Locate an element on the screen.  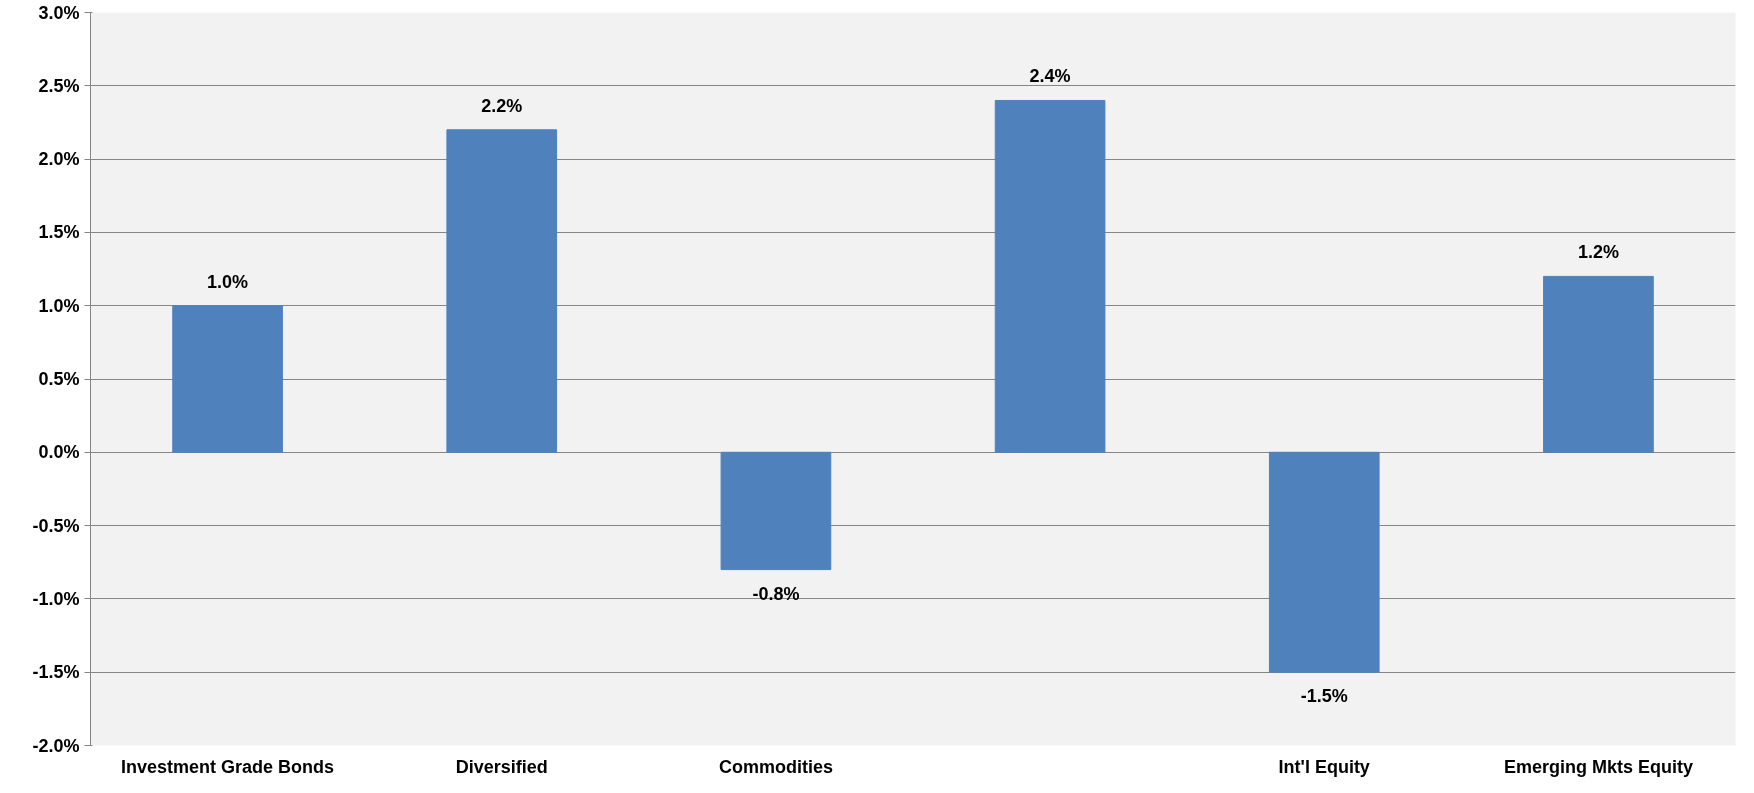
y-tick-label: -1.0% is located at coordinates (56, 598).